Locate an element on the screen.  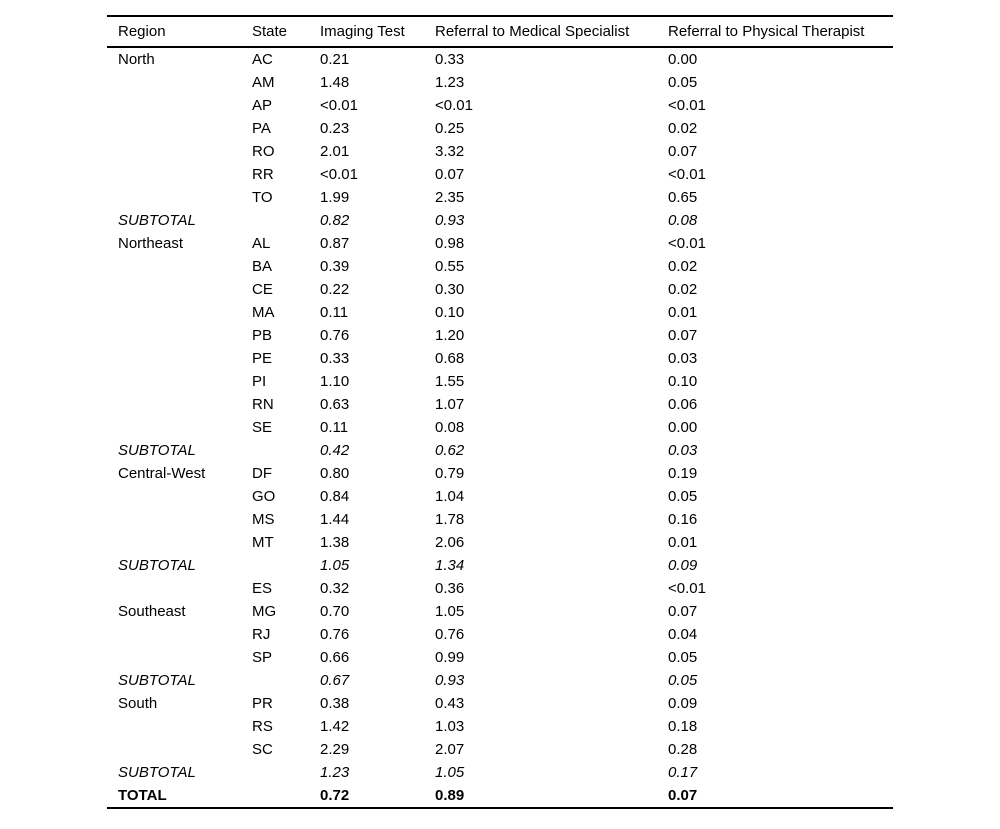
state-cell: RS is located at coordinates (262, 726).